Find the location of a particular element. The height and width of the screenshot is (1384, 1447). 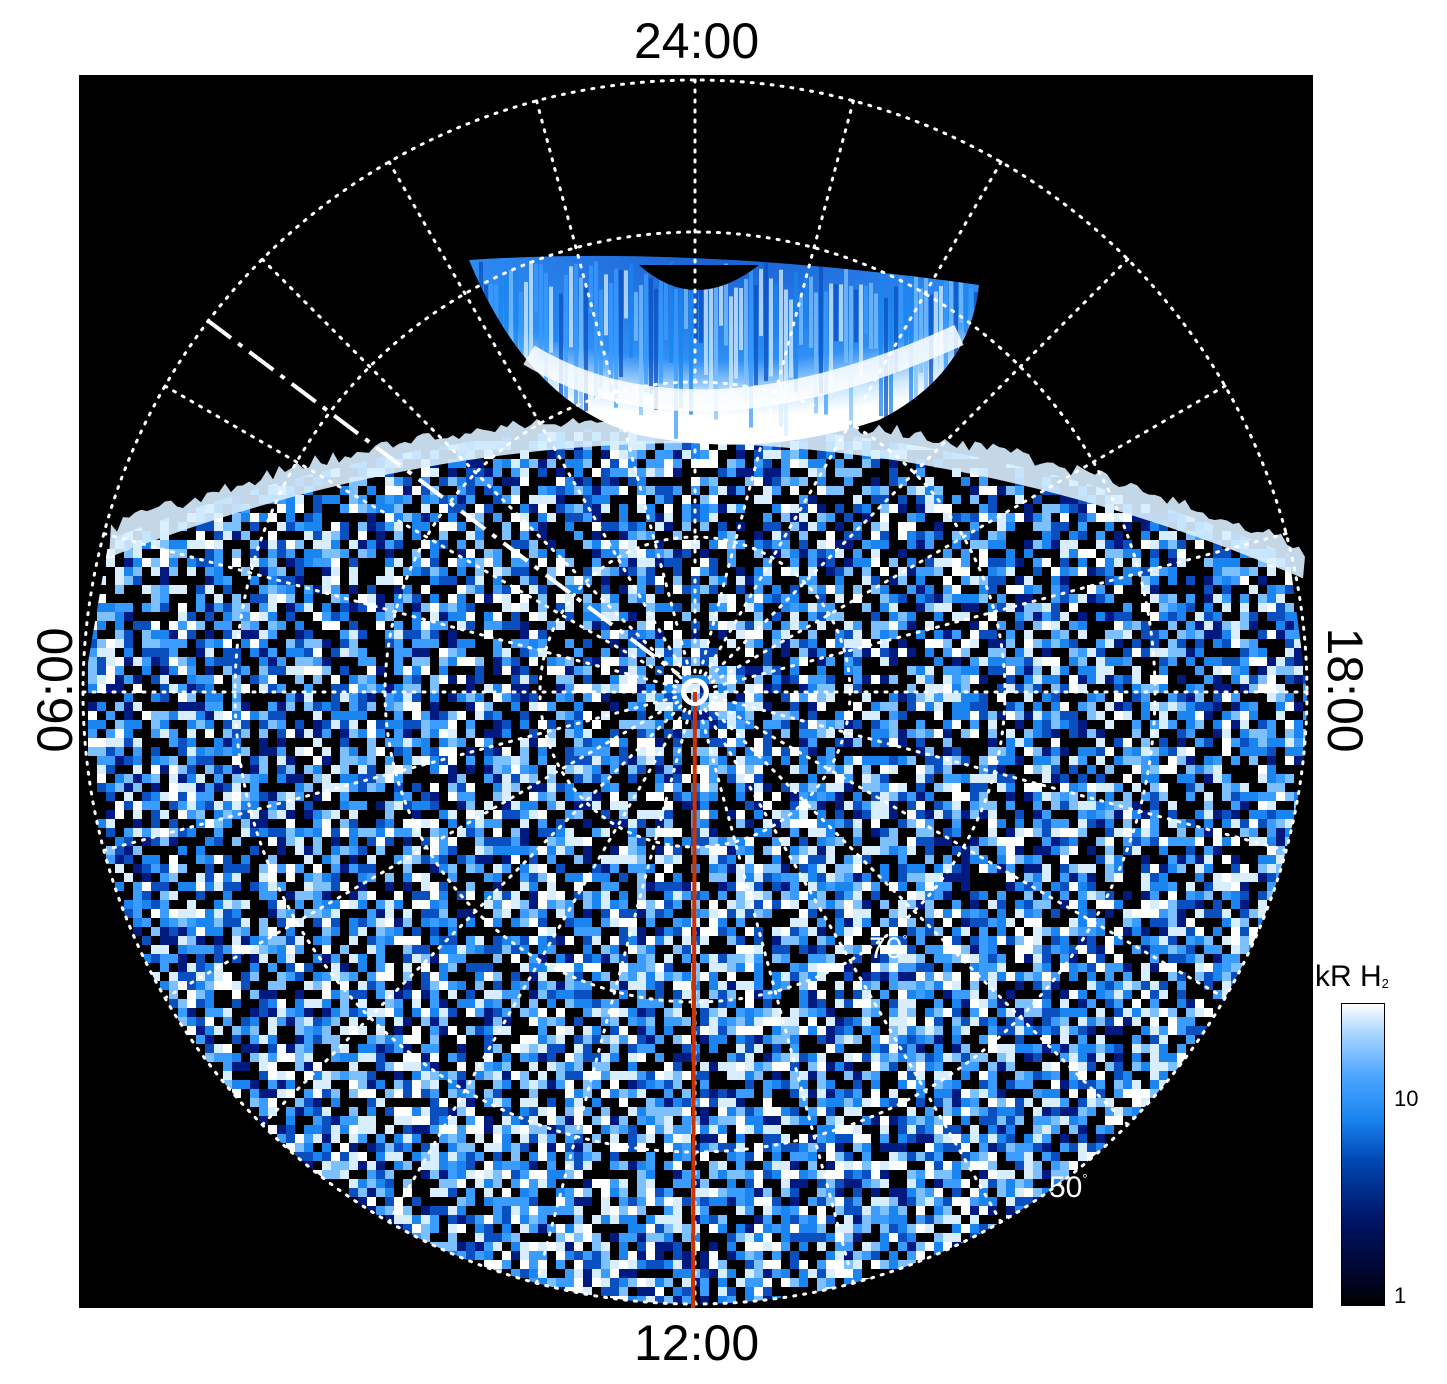

local-time-24-label: 24:00 is located at coordinates (697, 41).